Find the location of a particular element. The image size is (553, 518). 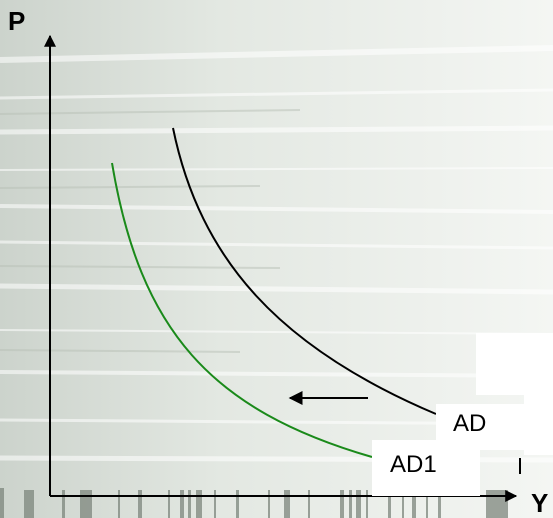

x-axis-label: Y is located at coordinates (540, 503).